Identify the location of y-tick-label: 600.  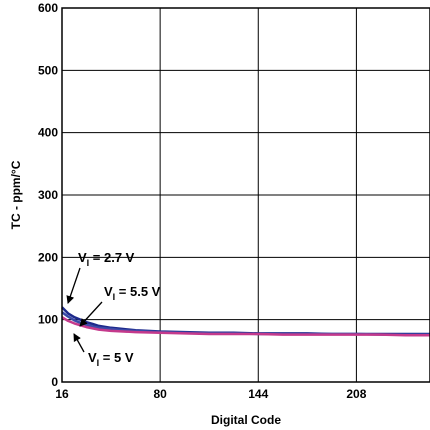
(48, 8).